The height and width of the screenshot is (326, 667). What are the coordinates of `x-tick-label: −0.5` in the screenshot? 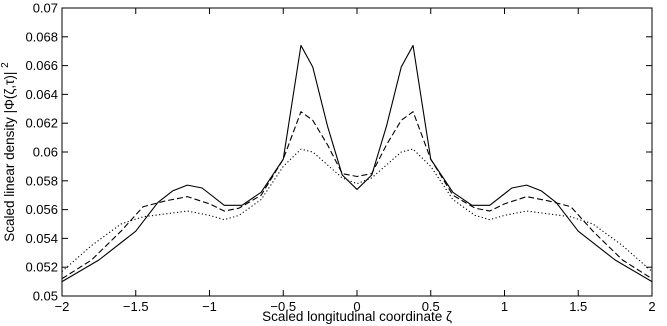 It's located at (283, 306).